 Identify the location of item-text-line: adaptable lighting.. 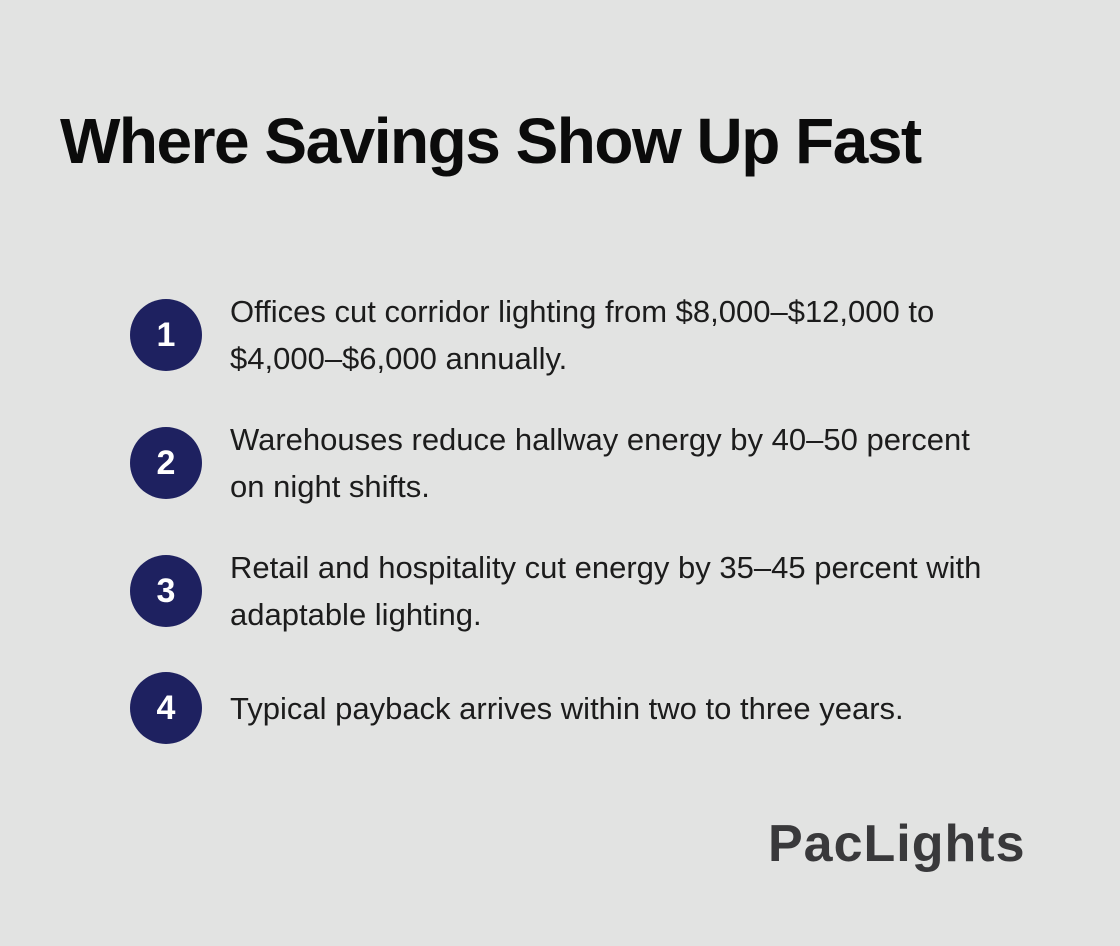
(356, 614).